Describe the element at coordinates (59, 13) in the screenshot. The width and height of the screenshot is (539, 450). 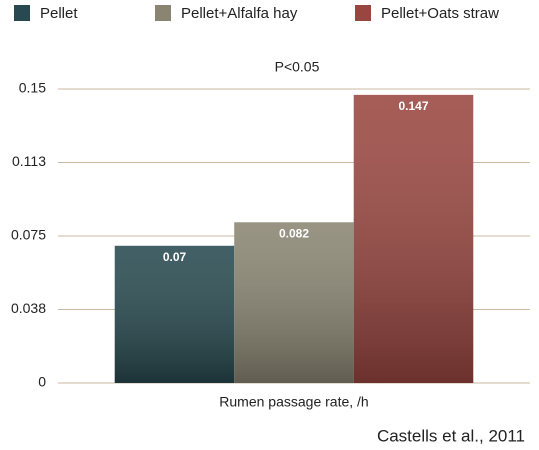
I see `legend-label: Pellet` at that location.